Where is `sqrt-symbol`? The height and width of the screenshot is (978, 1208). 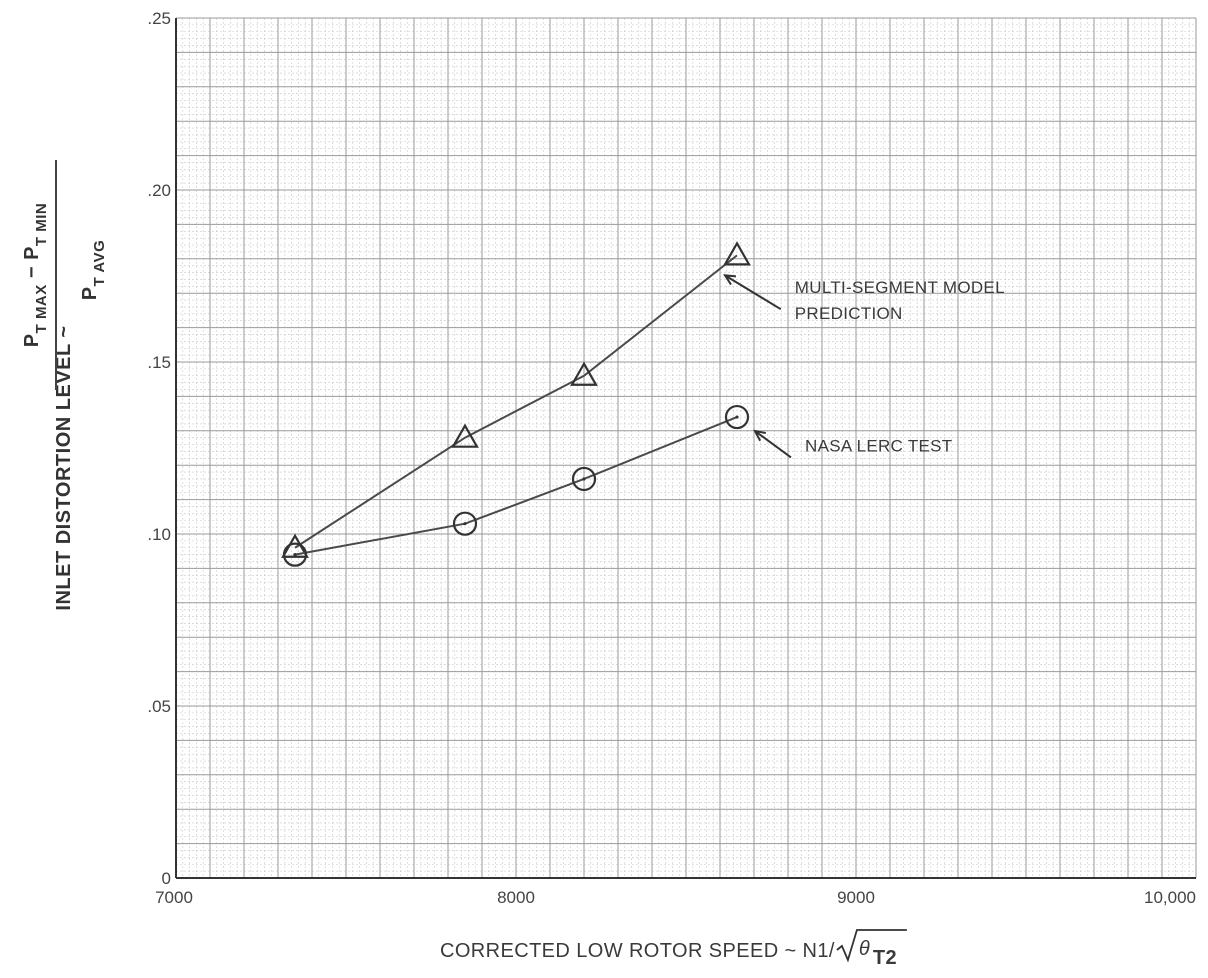 sqrt-symbol is located at coordinates (871, 946).